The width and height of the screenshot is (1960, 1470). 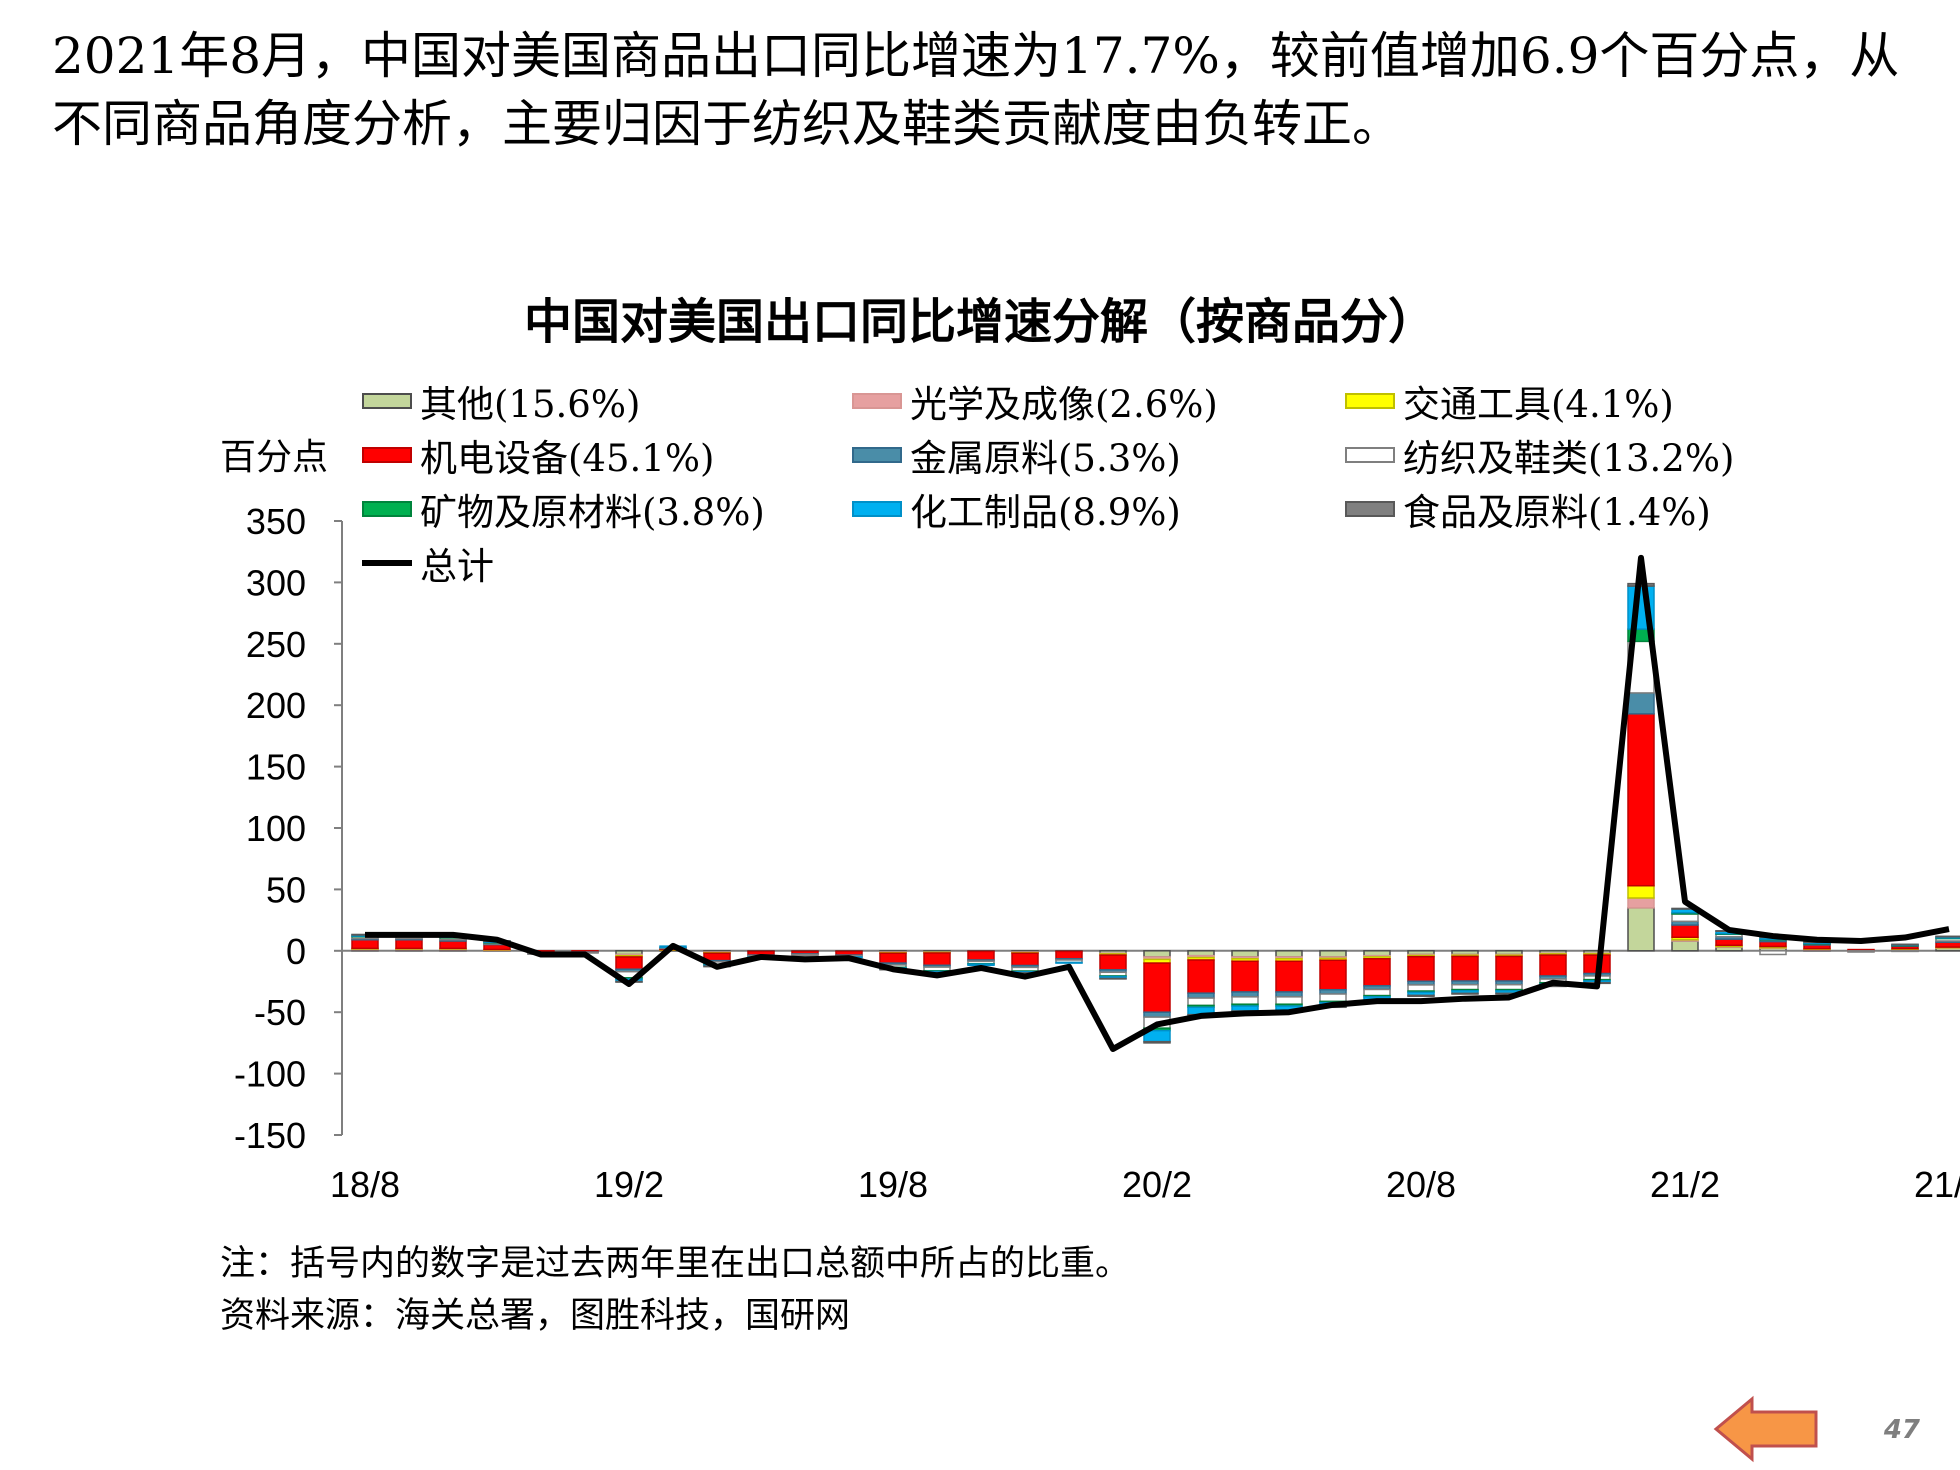 I want to click on legend-label: 总计, so click(x=457, y=566).